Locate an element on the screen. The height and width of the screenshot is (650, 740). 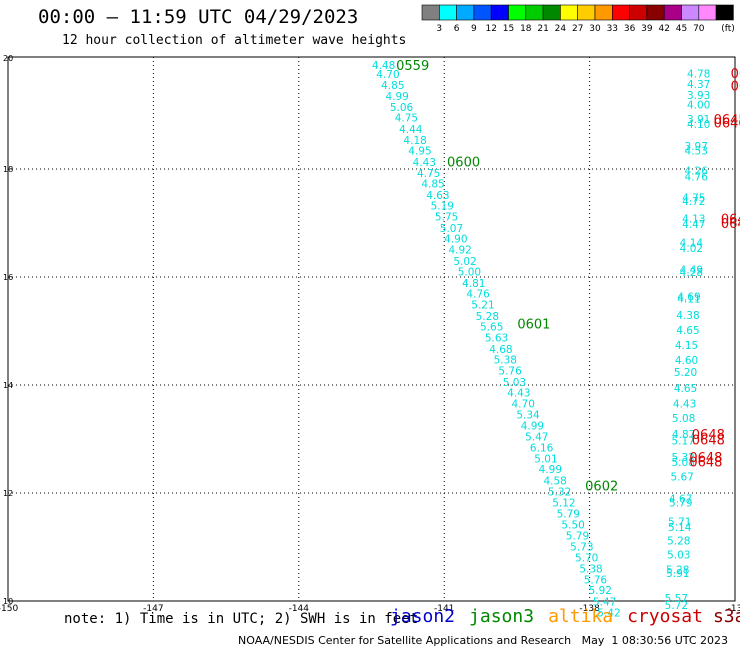
legend-label: 21 is located at coordinates (542, 29).